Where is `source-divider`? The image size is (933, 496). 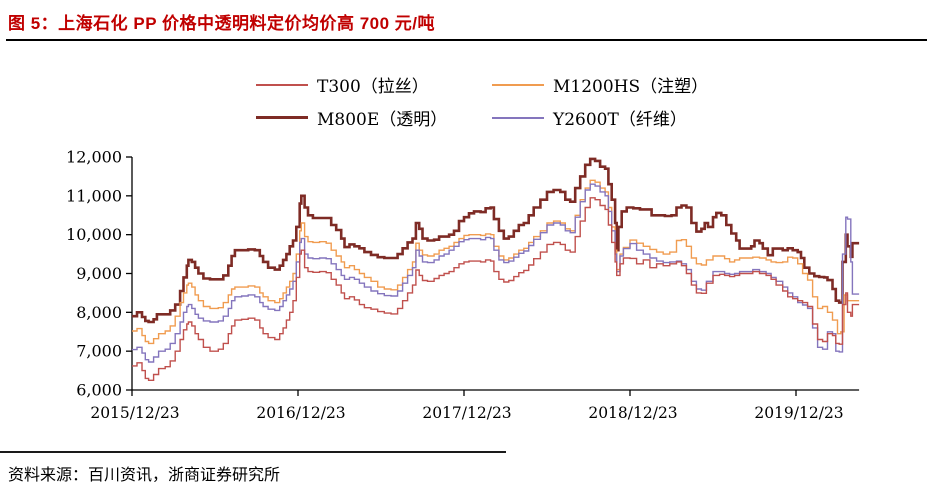 source-divider is located at coordinates (253, 452).